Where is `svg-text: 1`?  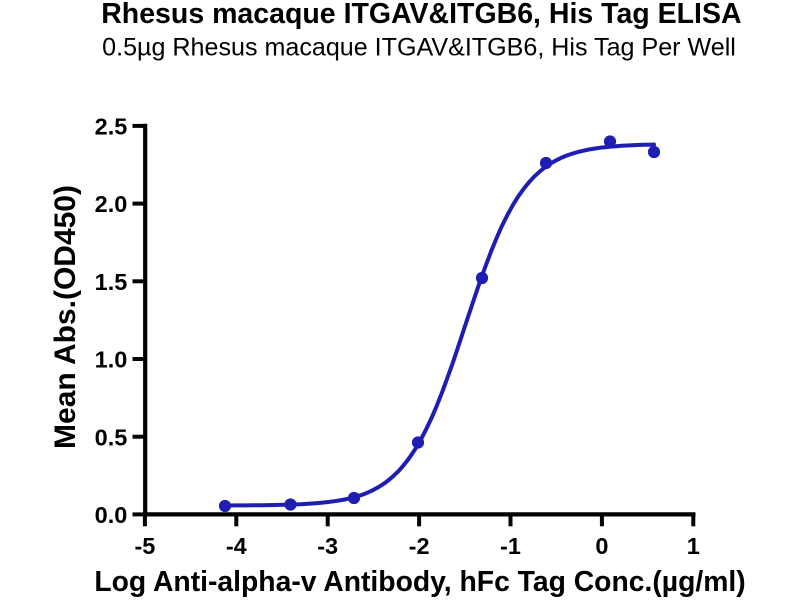
svg-text: 1 is located at coordinates (693, 546).